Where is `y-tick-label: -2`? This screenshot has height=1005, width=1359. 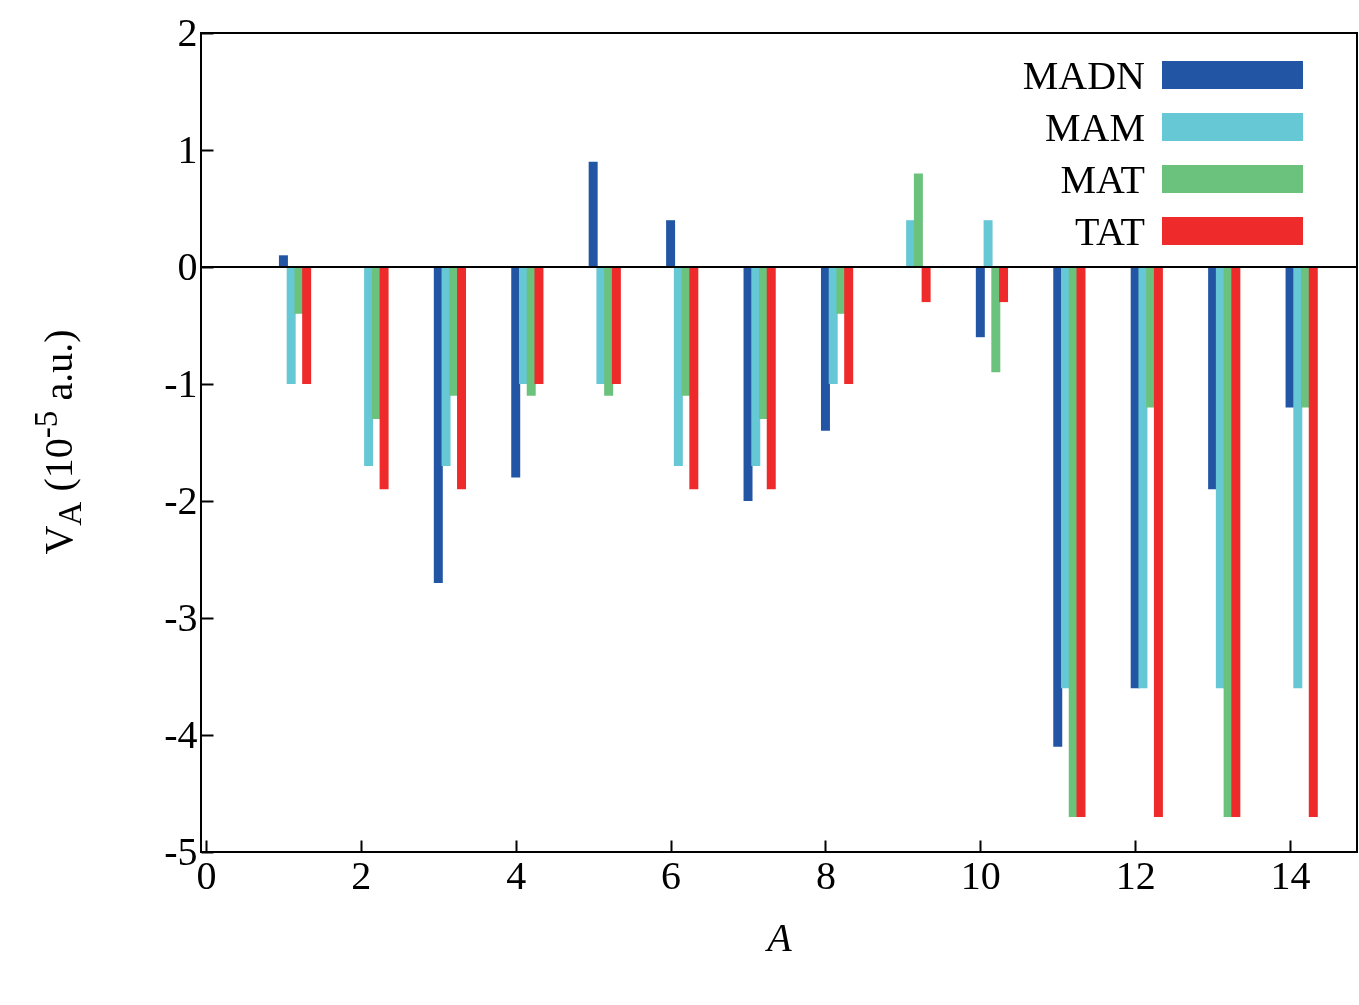 y-tick-label: -2 is located at coordinates (181, 500).